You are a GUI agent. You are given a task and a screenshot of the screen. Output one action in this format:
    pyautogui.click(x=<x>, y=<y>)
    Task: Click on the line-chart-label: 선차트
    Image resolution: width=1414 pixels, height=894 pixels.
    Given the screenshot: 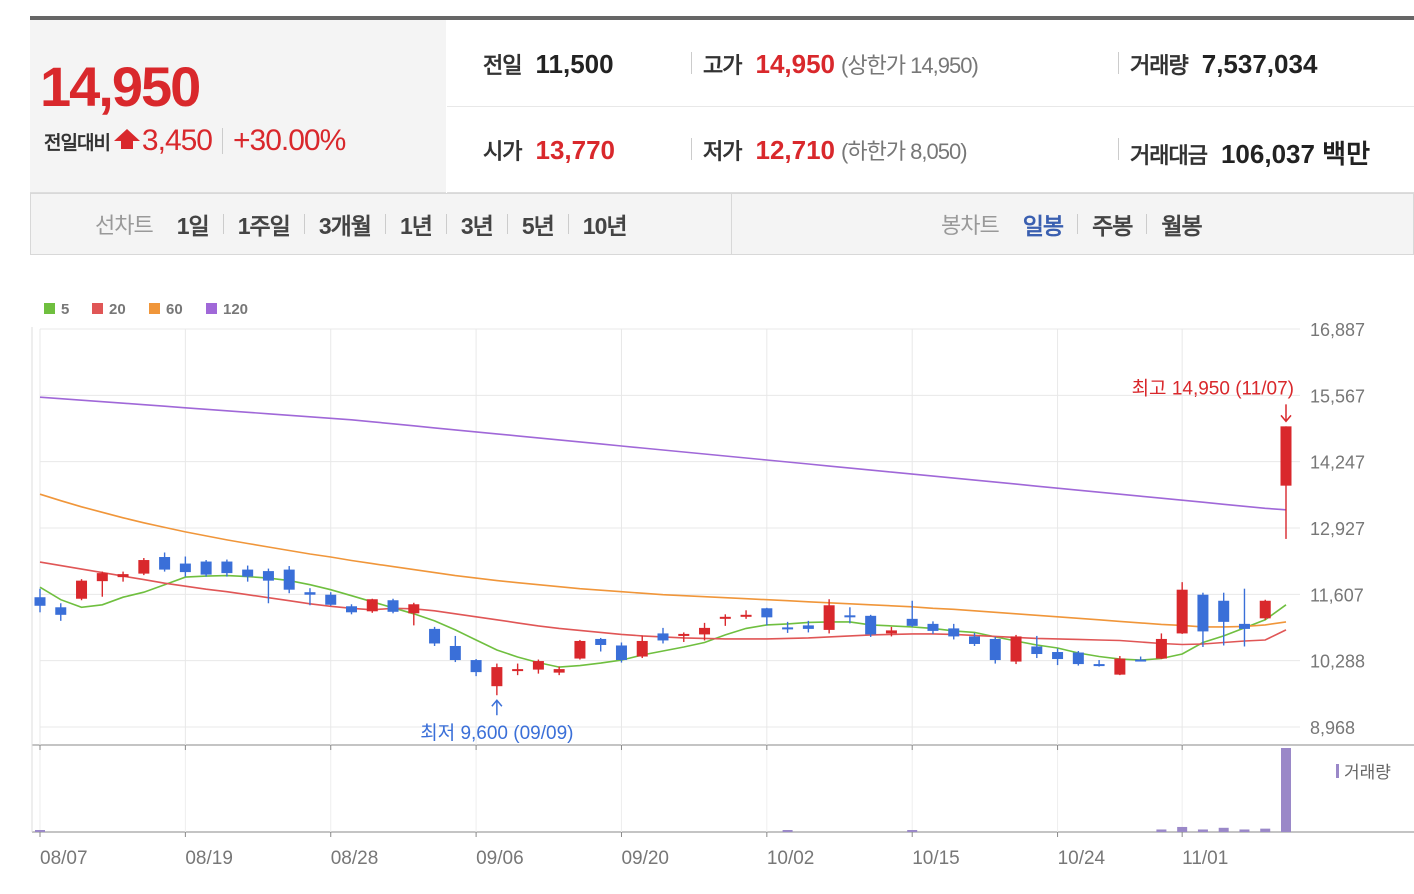 What is the action you would take?
    pyautogui.click(x=124, y=225)
    